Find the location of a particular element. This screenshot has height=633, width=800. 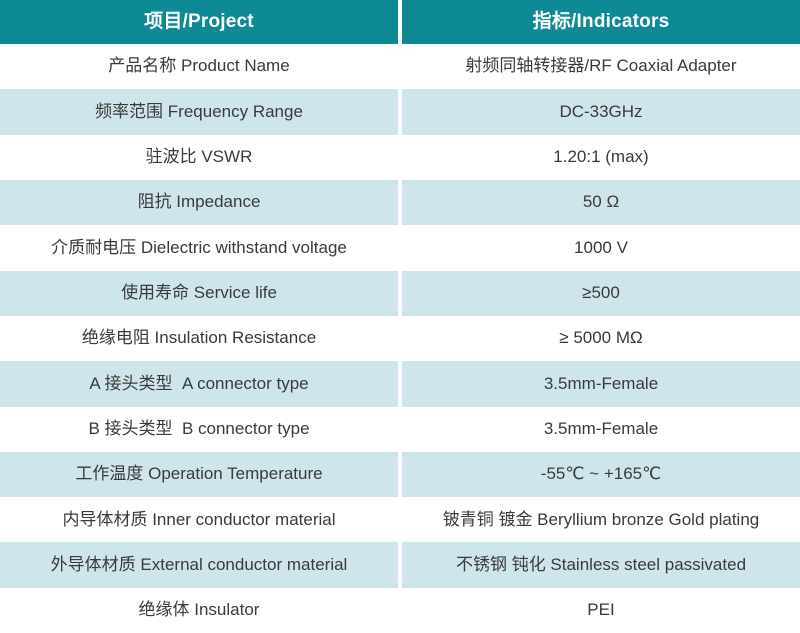

row-label: A 接头类型 A connector type is located at coordinates (199, 384).